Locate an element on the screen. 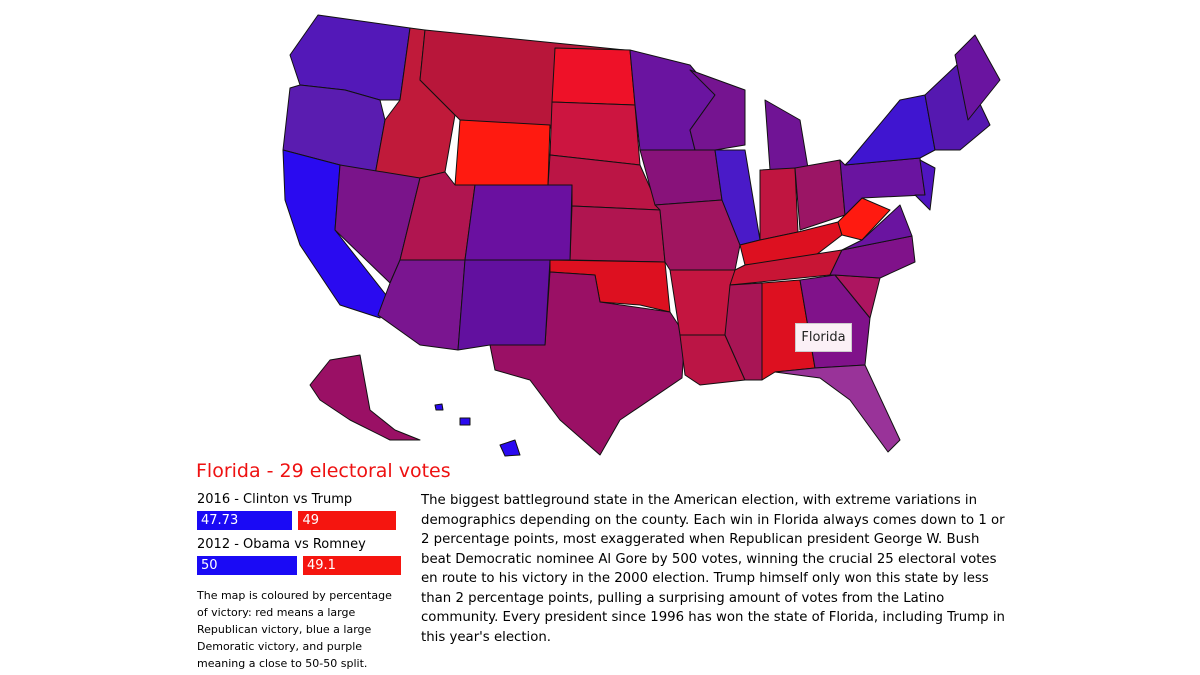  republican-bar: 49.1 is located at coordinates (352, 565).